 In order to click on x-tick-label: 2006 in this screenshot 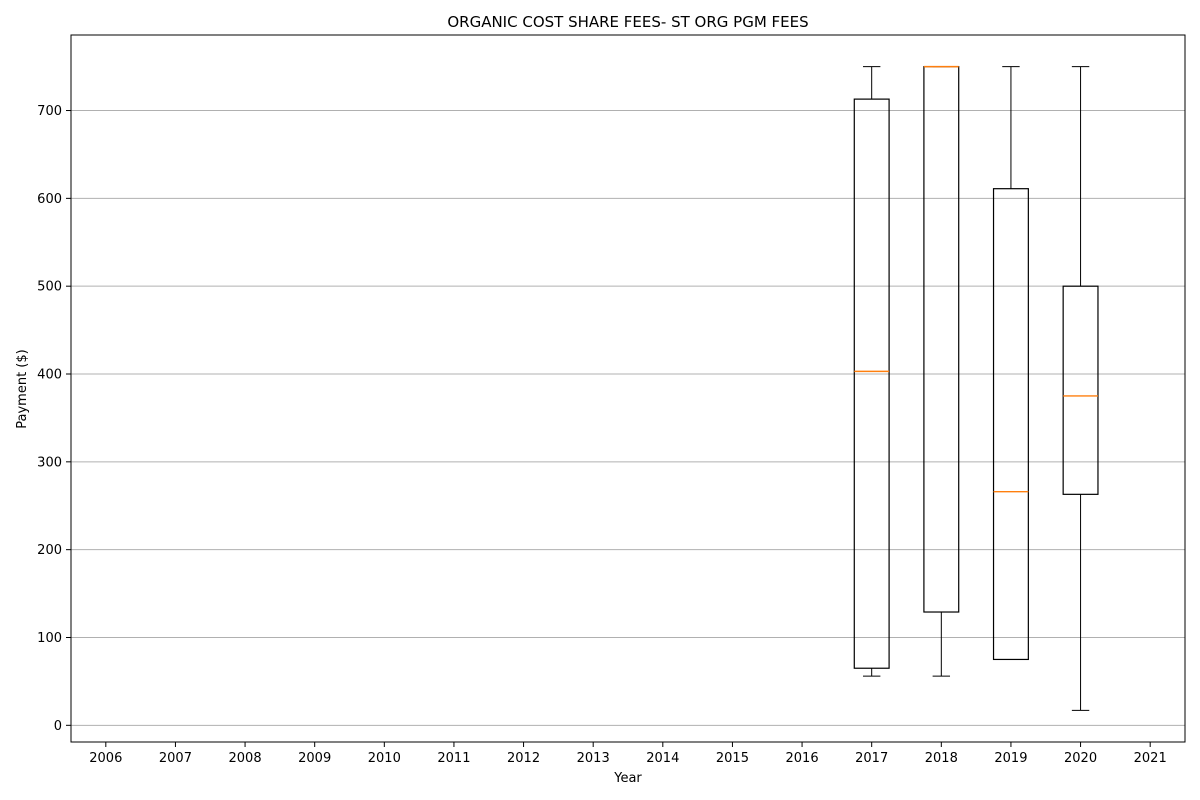, I will do `click(105, 758)`.